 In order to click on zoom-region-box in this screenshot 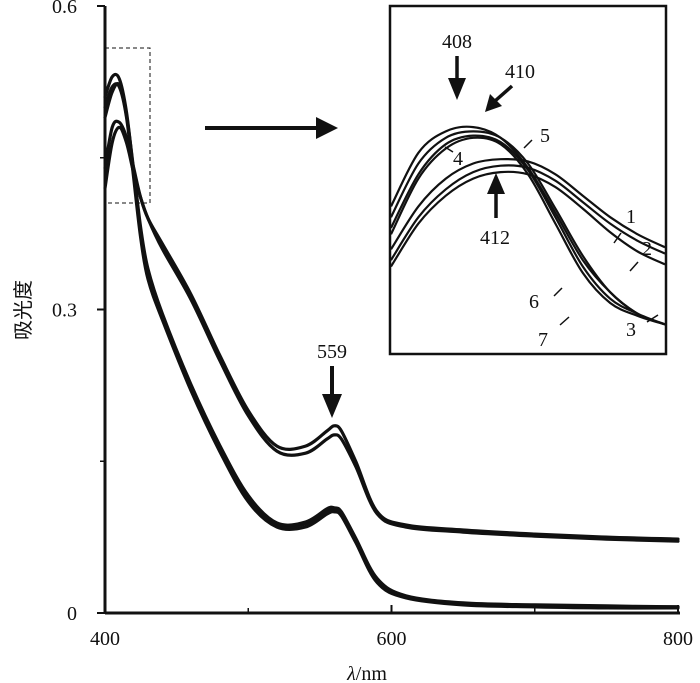, I will do `click(127, 125)`.